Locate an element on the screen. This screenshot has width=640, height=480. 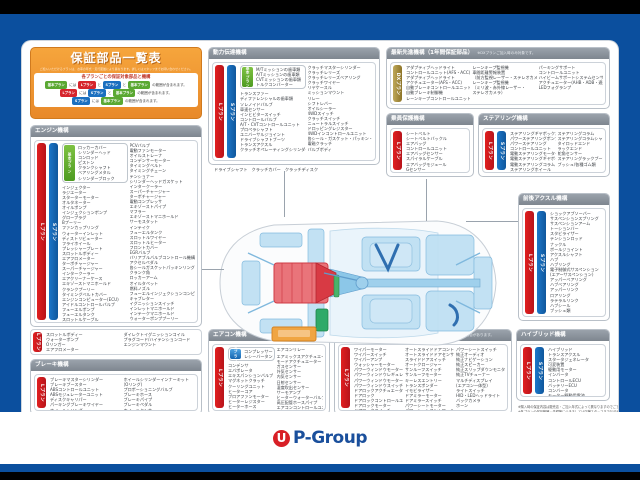
list-item: パワーウィンドウスイッチ is located at coordinates (378, 385).